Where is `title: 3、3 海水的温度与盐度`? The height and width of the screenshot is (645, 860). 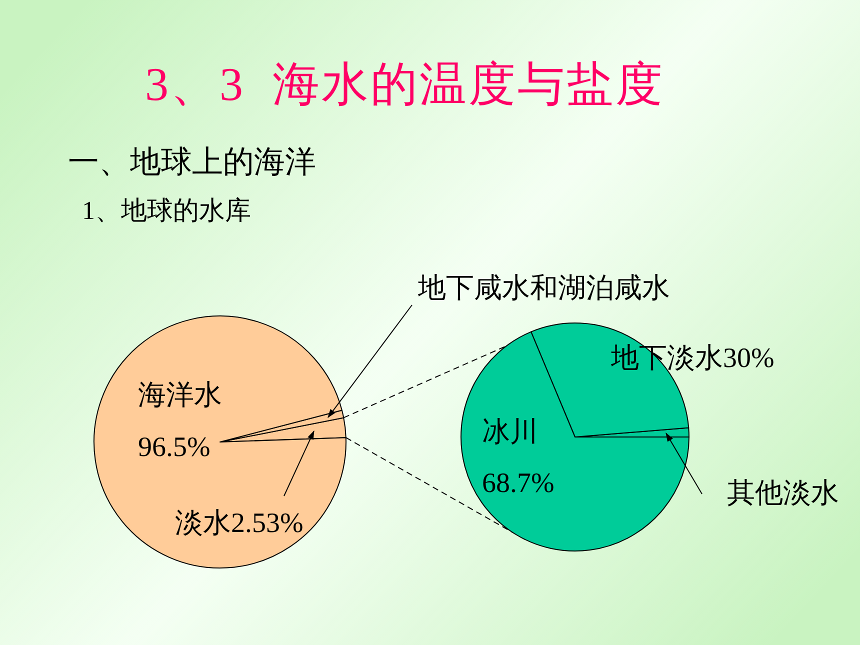 title: 3、3 海水的温度与盐度 is located at coordinates (404, 85).